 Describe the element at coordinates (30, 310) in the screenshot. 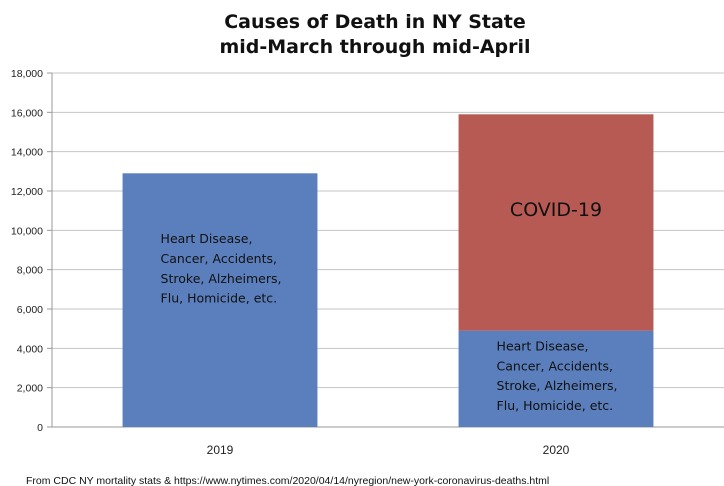

I see `y-tick-label: 6,000` at that location.